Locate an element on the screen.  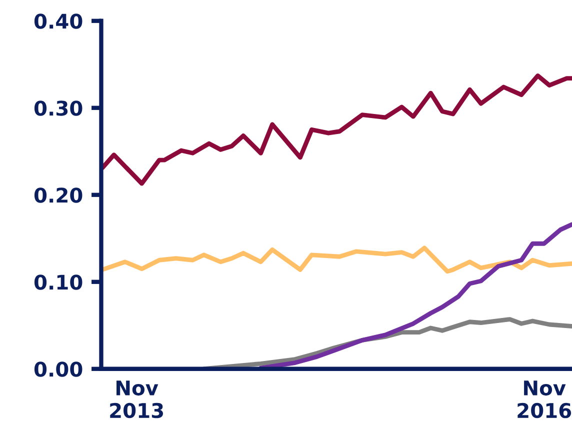
x-tick-label: Nov 2013 is located at coordinates (136, 399).